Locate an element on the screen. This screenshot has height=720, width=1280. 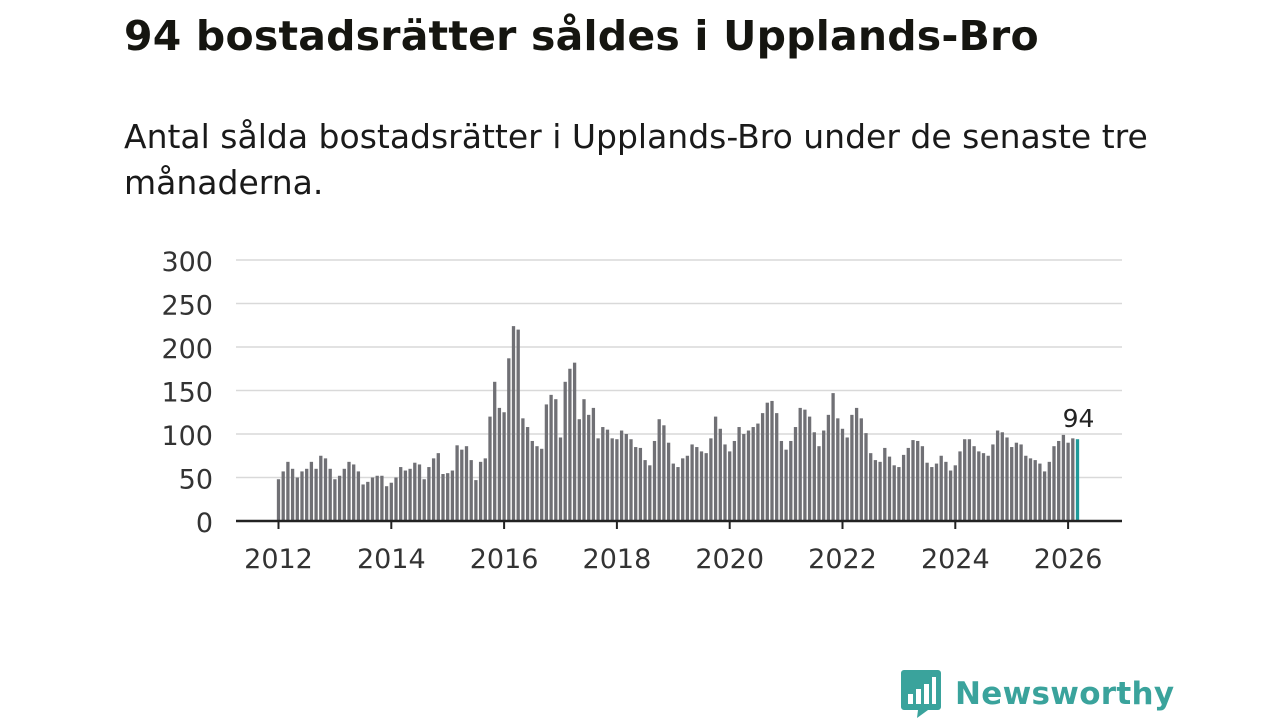
y-tick-label: 200 is located at coordinates (187, 349).